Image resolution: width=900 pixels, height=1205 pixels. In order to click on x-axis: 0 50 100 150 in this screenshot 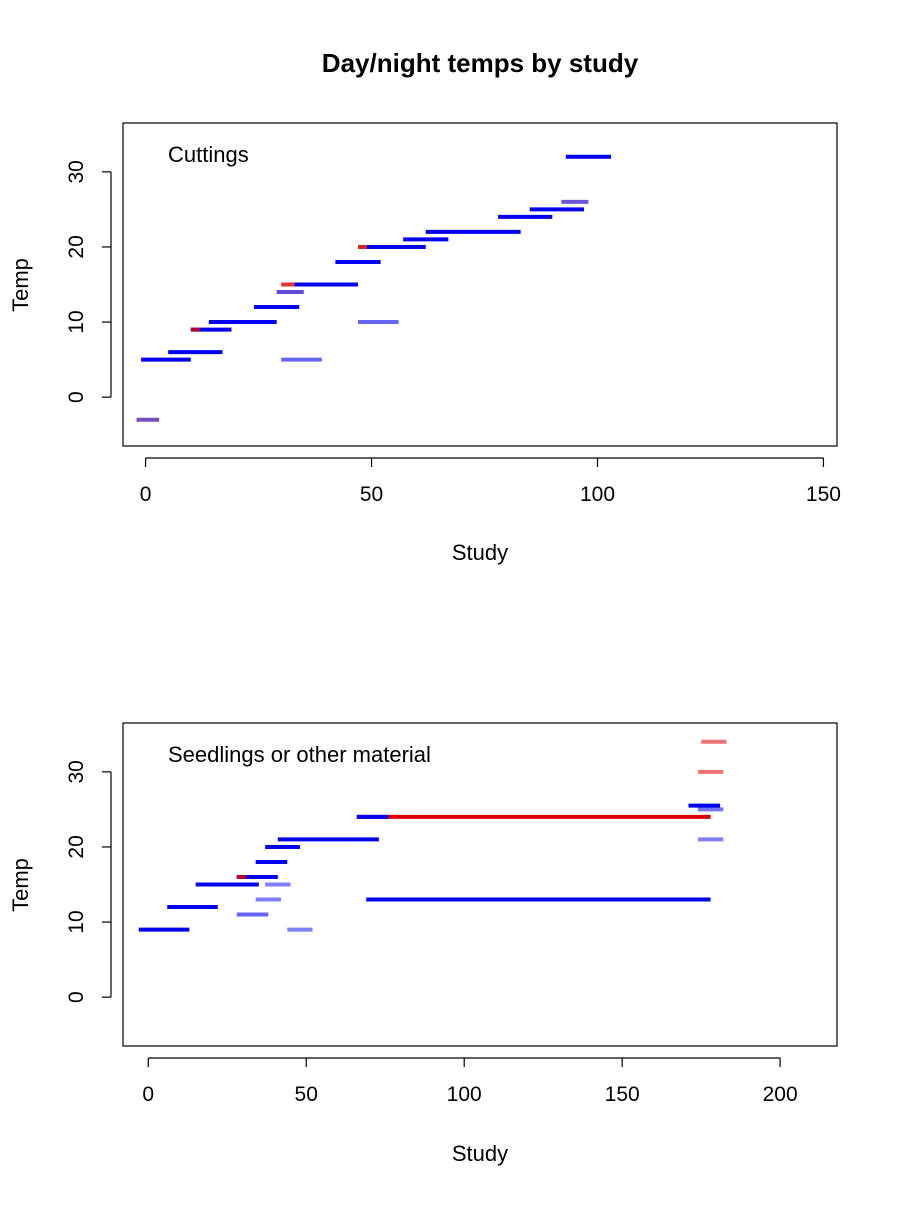, I will do `click(490, 481)`.